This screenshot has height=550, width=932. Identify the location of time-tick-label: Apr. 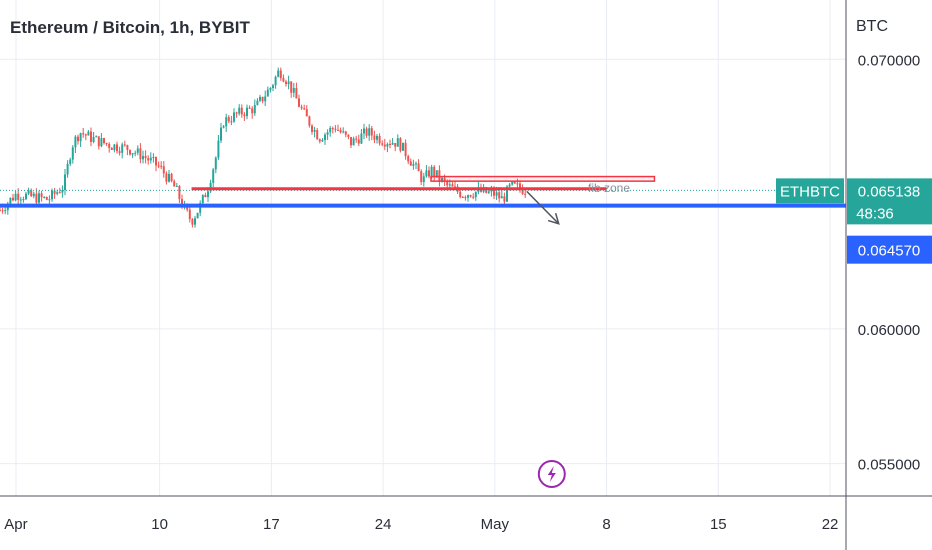
(15, 524).